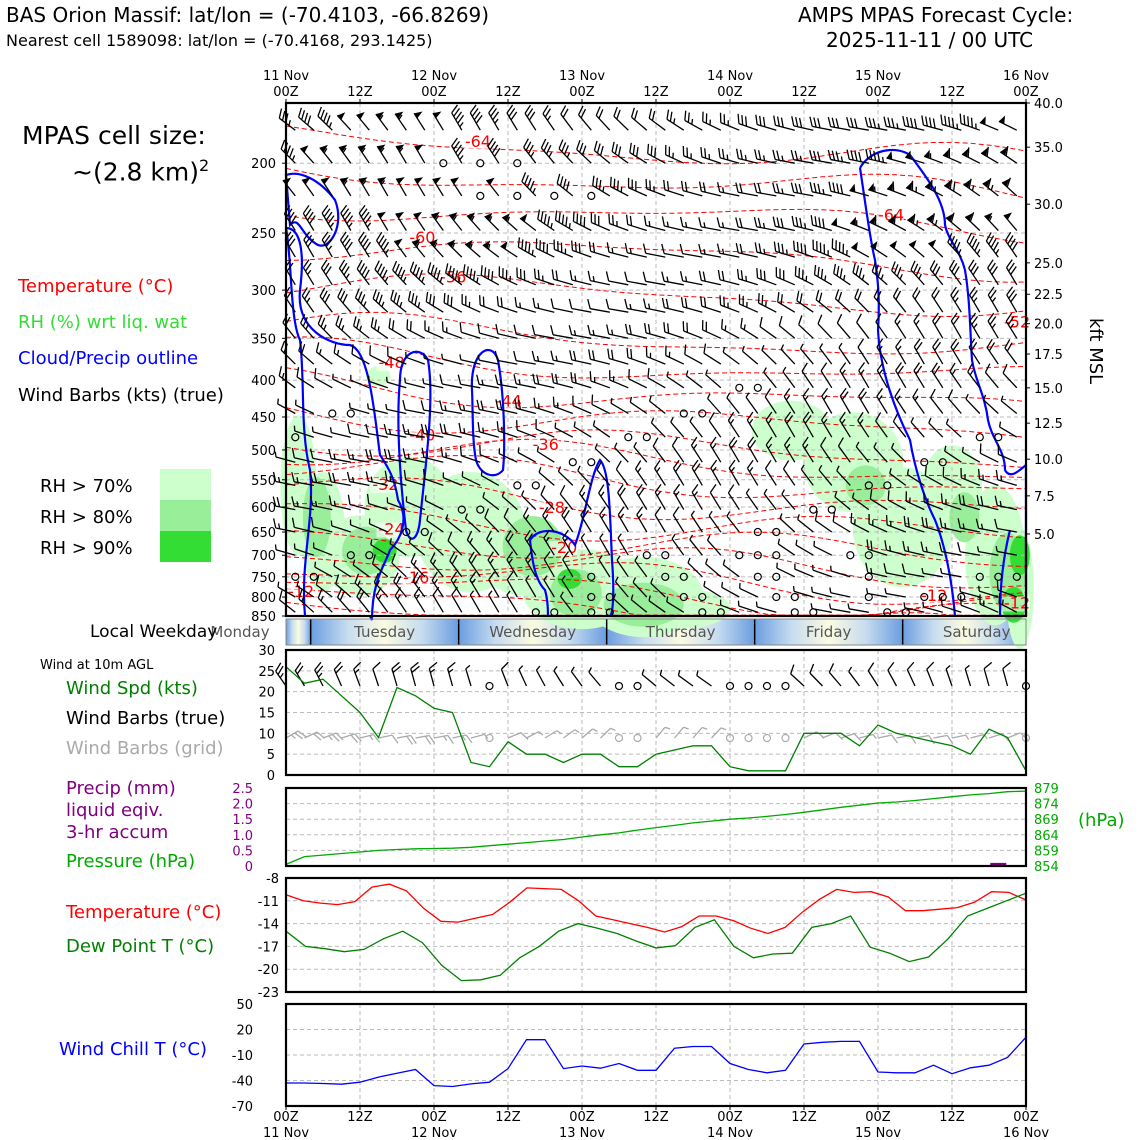 The width and height of the screenshot is (1140, 1140). I want to click on temperature-label: -12, so click(934, 595).